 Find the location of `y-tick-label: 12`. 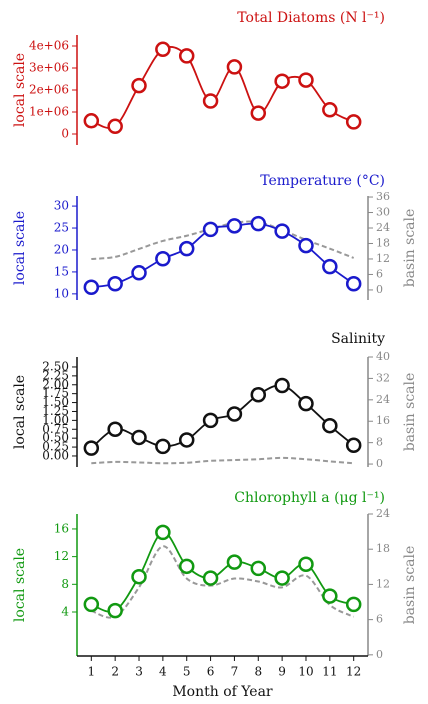

y-tick-label: 12 is located at coordinates (61, 556).